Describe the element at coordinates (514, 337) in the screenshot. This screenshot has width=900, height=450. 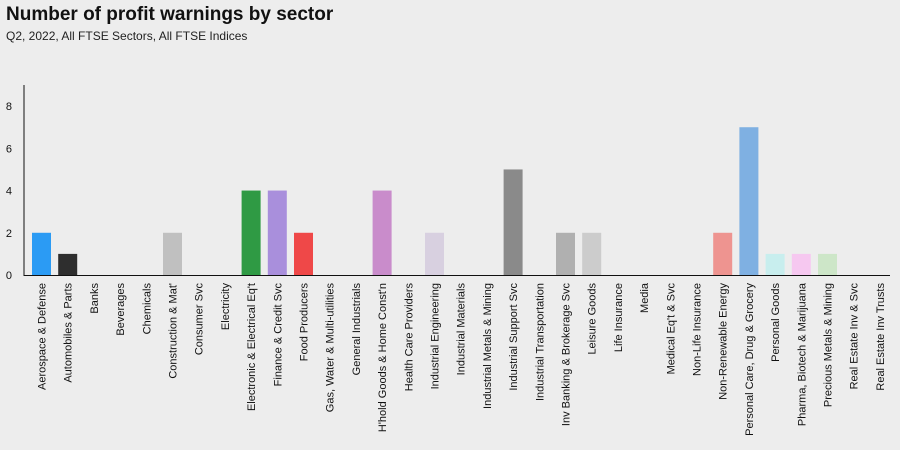
I see `x-tick-label: Industrial Support Svc` at that location.